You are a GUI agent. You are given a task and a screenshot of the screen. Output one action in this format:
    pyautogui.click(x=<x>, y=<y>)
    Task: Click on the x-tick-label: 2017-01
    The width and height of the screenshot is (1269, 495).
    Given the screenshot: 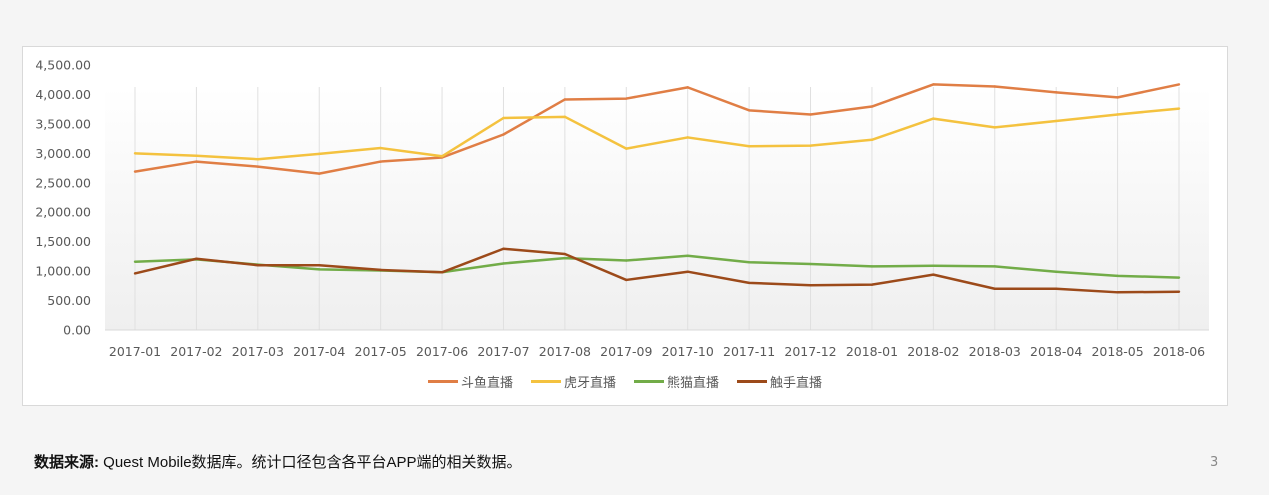 What is the action you would take?
    pyautogui.click(x=135, y=351)
    